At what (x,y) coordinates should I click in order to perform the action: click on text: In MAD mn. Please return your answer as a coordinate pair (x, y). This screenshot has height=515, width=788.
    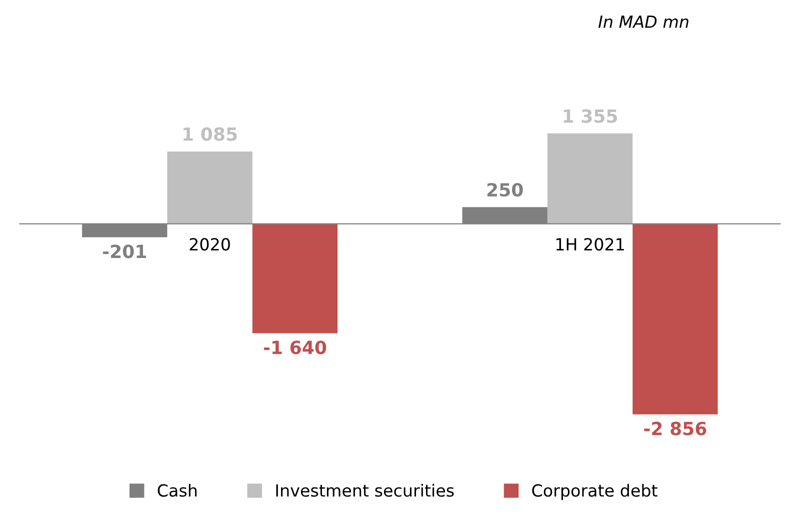
    Looking at the image, I should click on (643, 22).